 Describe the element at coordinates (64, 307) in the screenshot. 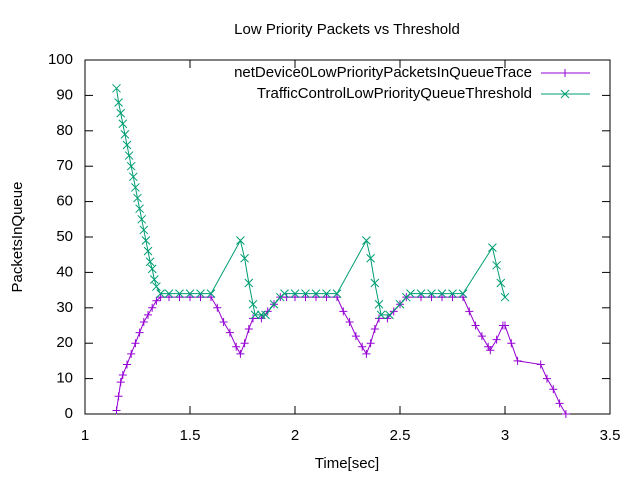

I see `y-tick-label: 30` at that location.